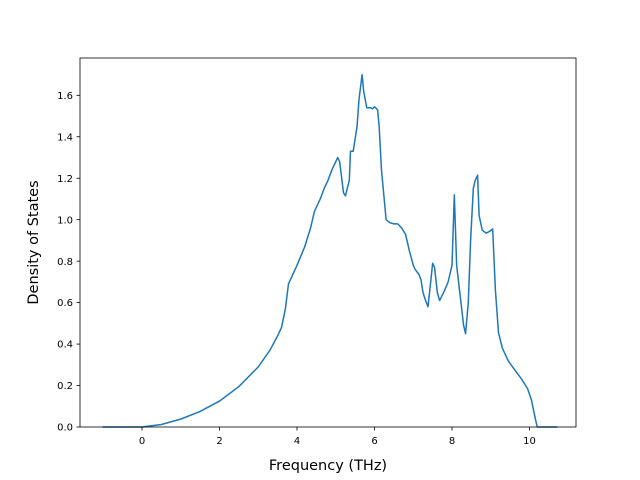  What do you see at coordinates (34, 242) in the screenshot?
I see `y-axis-label: Density of States` at bounding box center [34, 242].